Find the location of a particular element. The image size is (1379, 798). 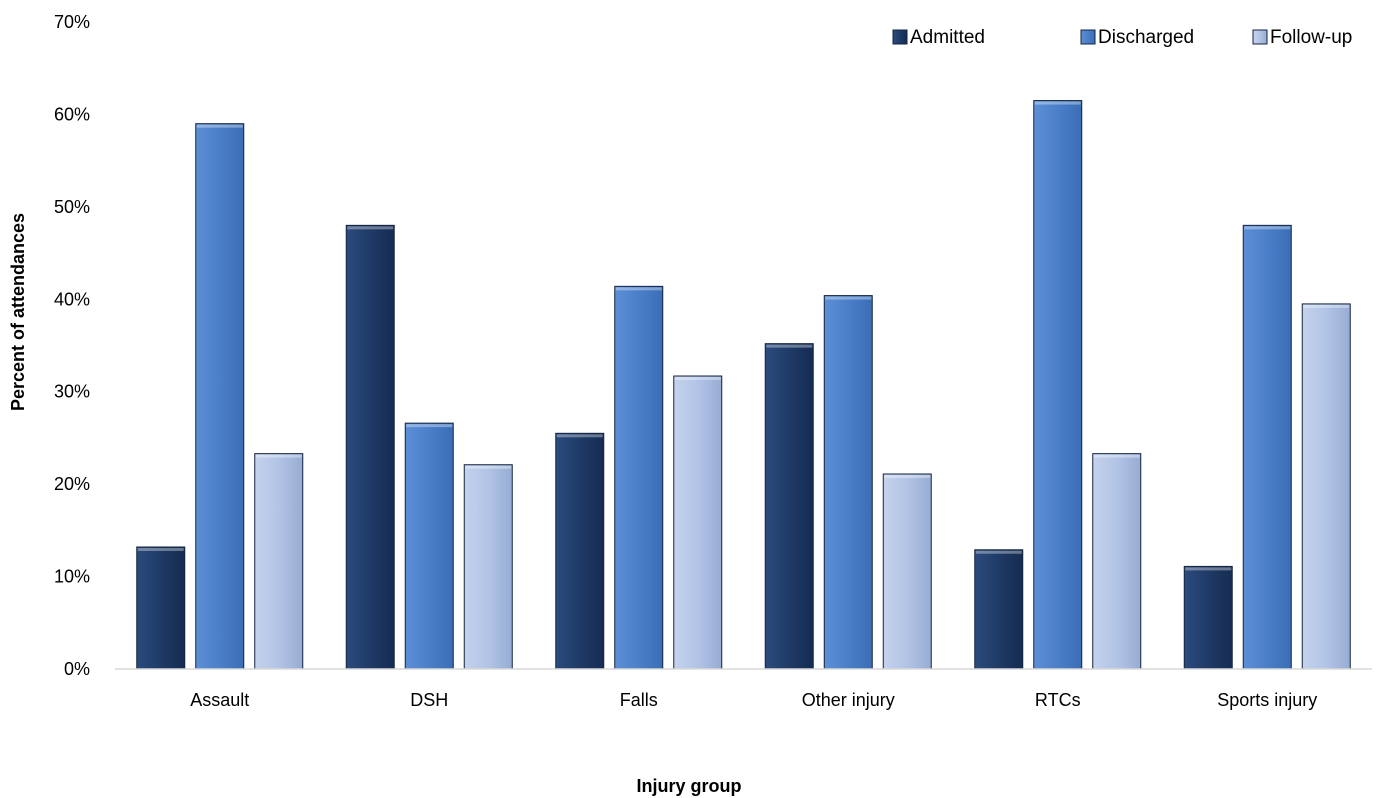

bar-discharged-sports-injury is located at coordinates (1267, 447).